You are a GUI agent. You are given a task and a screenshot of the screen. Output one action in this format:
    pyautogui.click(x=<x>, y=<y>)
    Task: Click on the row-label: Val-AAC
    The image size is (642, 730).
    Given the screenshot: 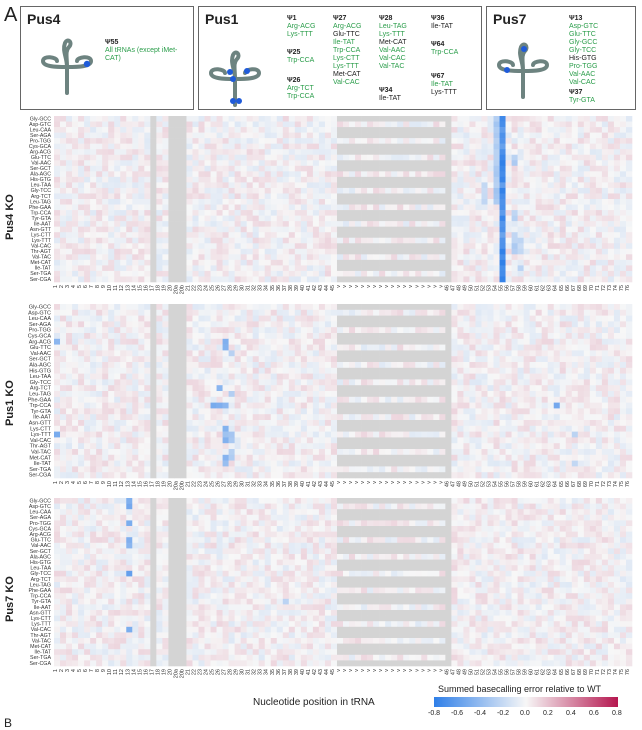 What is the action you would take?
    pyautogui.click(x=40, y=354)
    